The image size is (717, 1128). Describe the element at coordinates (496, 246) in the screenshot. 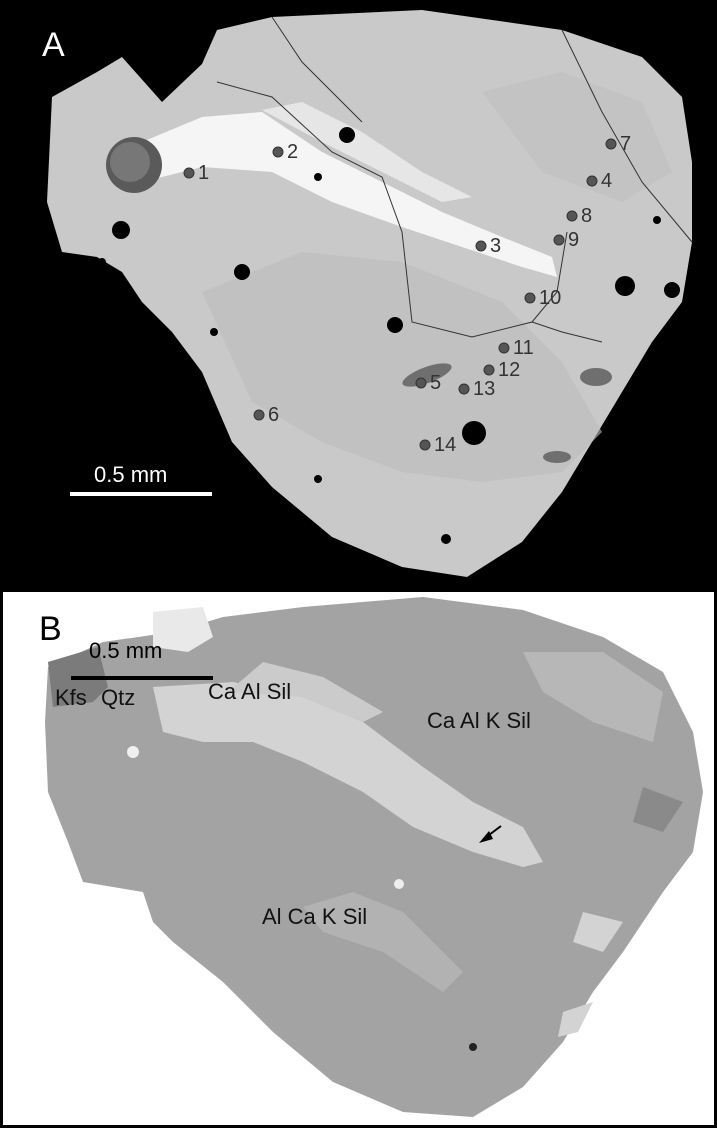

I see `spot-label-3: 3` at that location.